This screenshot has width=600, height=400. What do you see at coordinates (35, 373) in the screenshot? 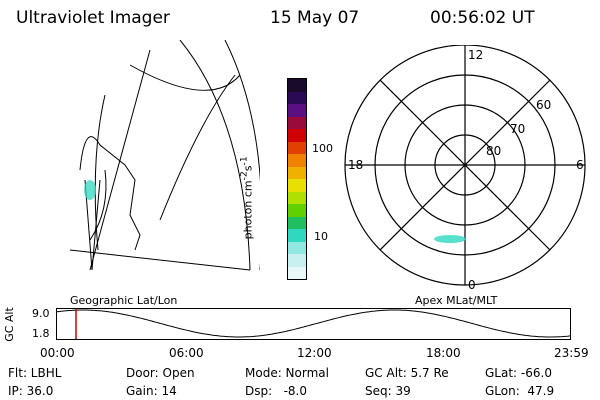
I see `info-filter: Flt: LBHL` at bounding box center [35, 373].